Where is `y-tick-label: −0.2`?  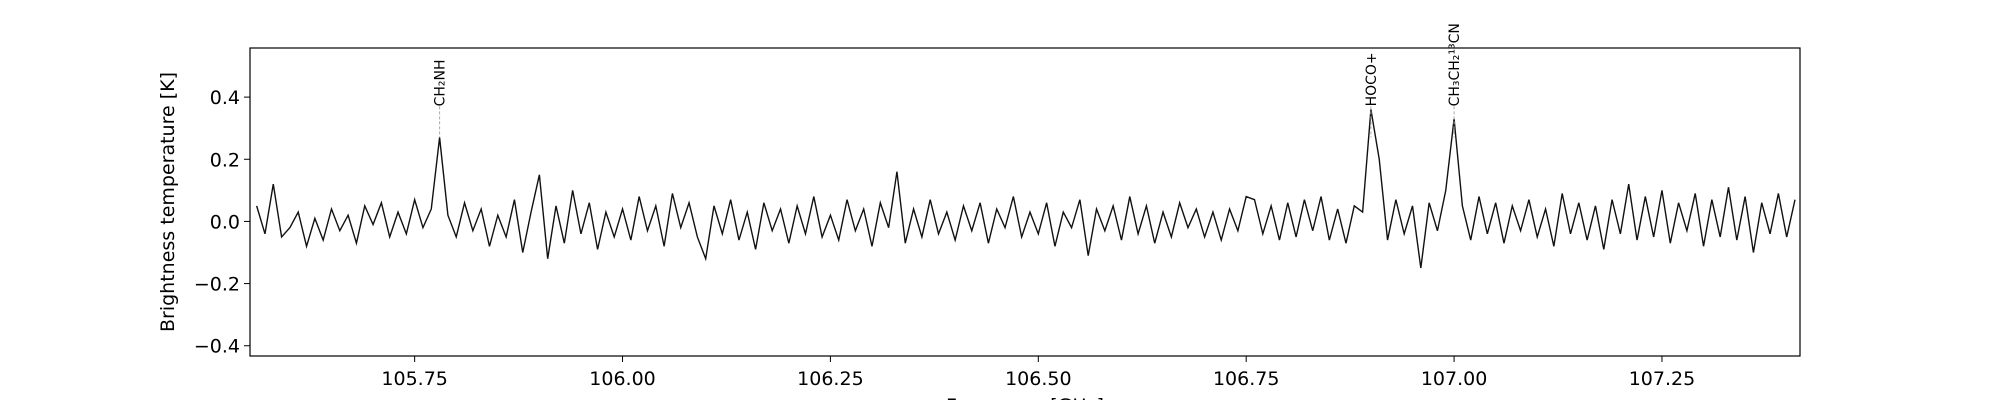
y-tick-label: −0.2 is located at coordinates (217, 285).